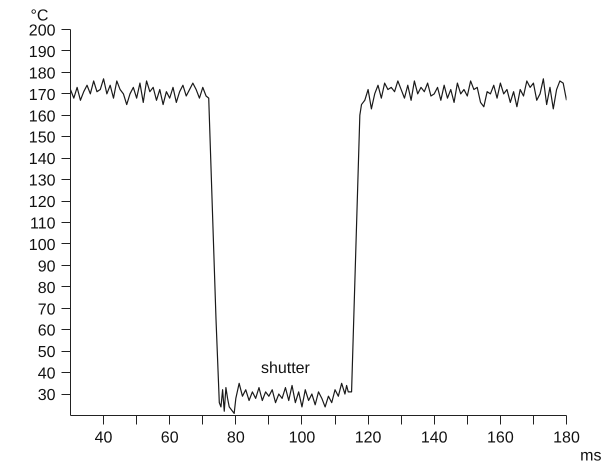  I want to click on y-tick-label: 40, so click(47, 374).